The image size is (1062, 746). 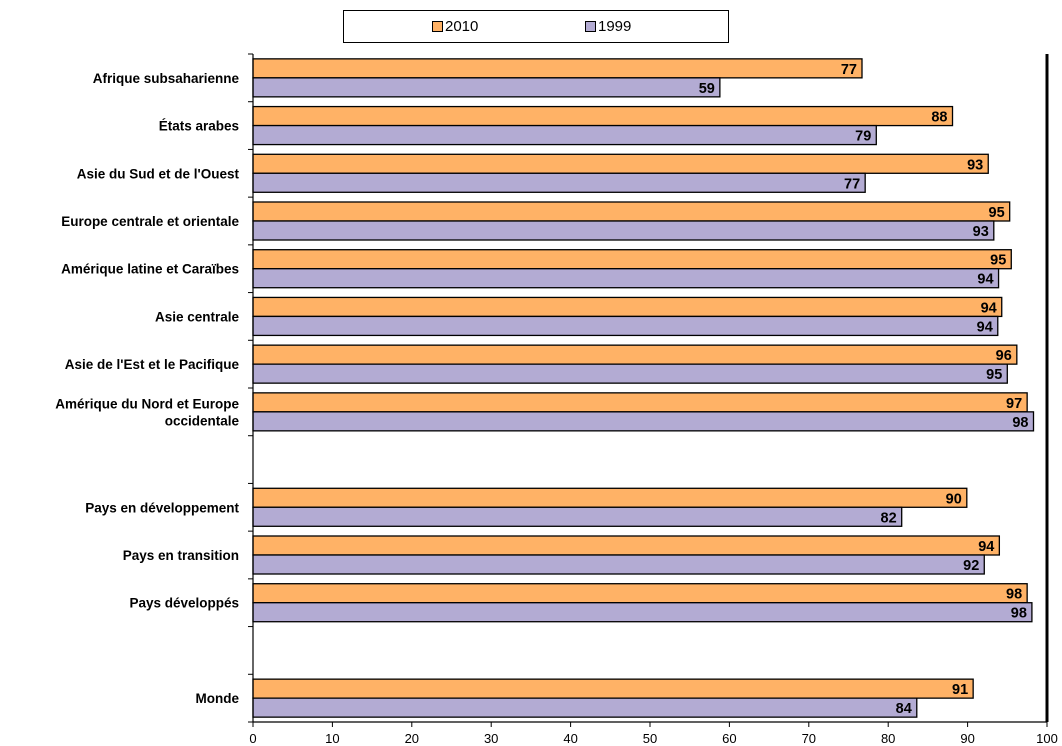 What do you see at coordinates (939, 118) in the screenshot?
I see `data-label-2010-1: 88` at bounding box center [939, 118].